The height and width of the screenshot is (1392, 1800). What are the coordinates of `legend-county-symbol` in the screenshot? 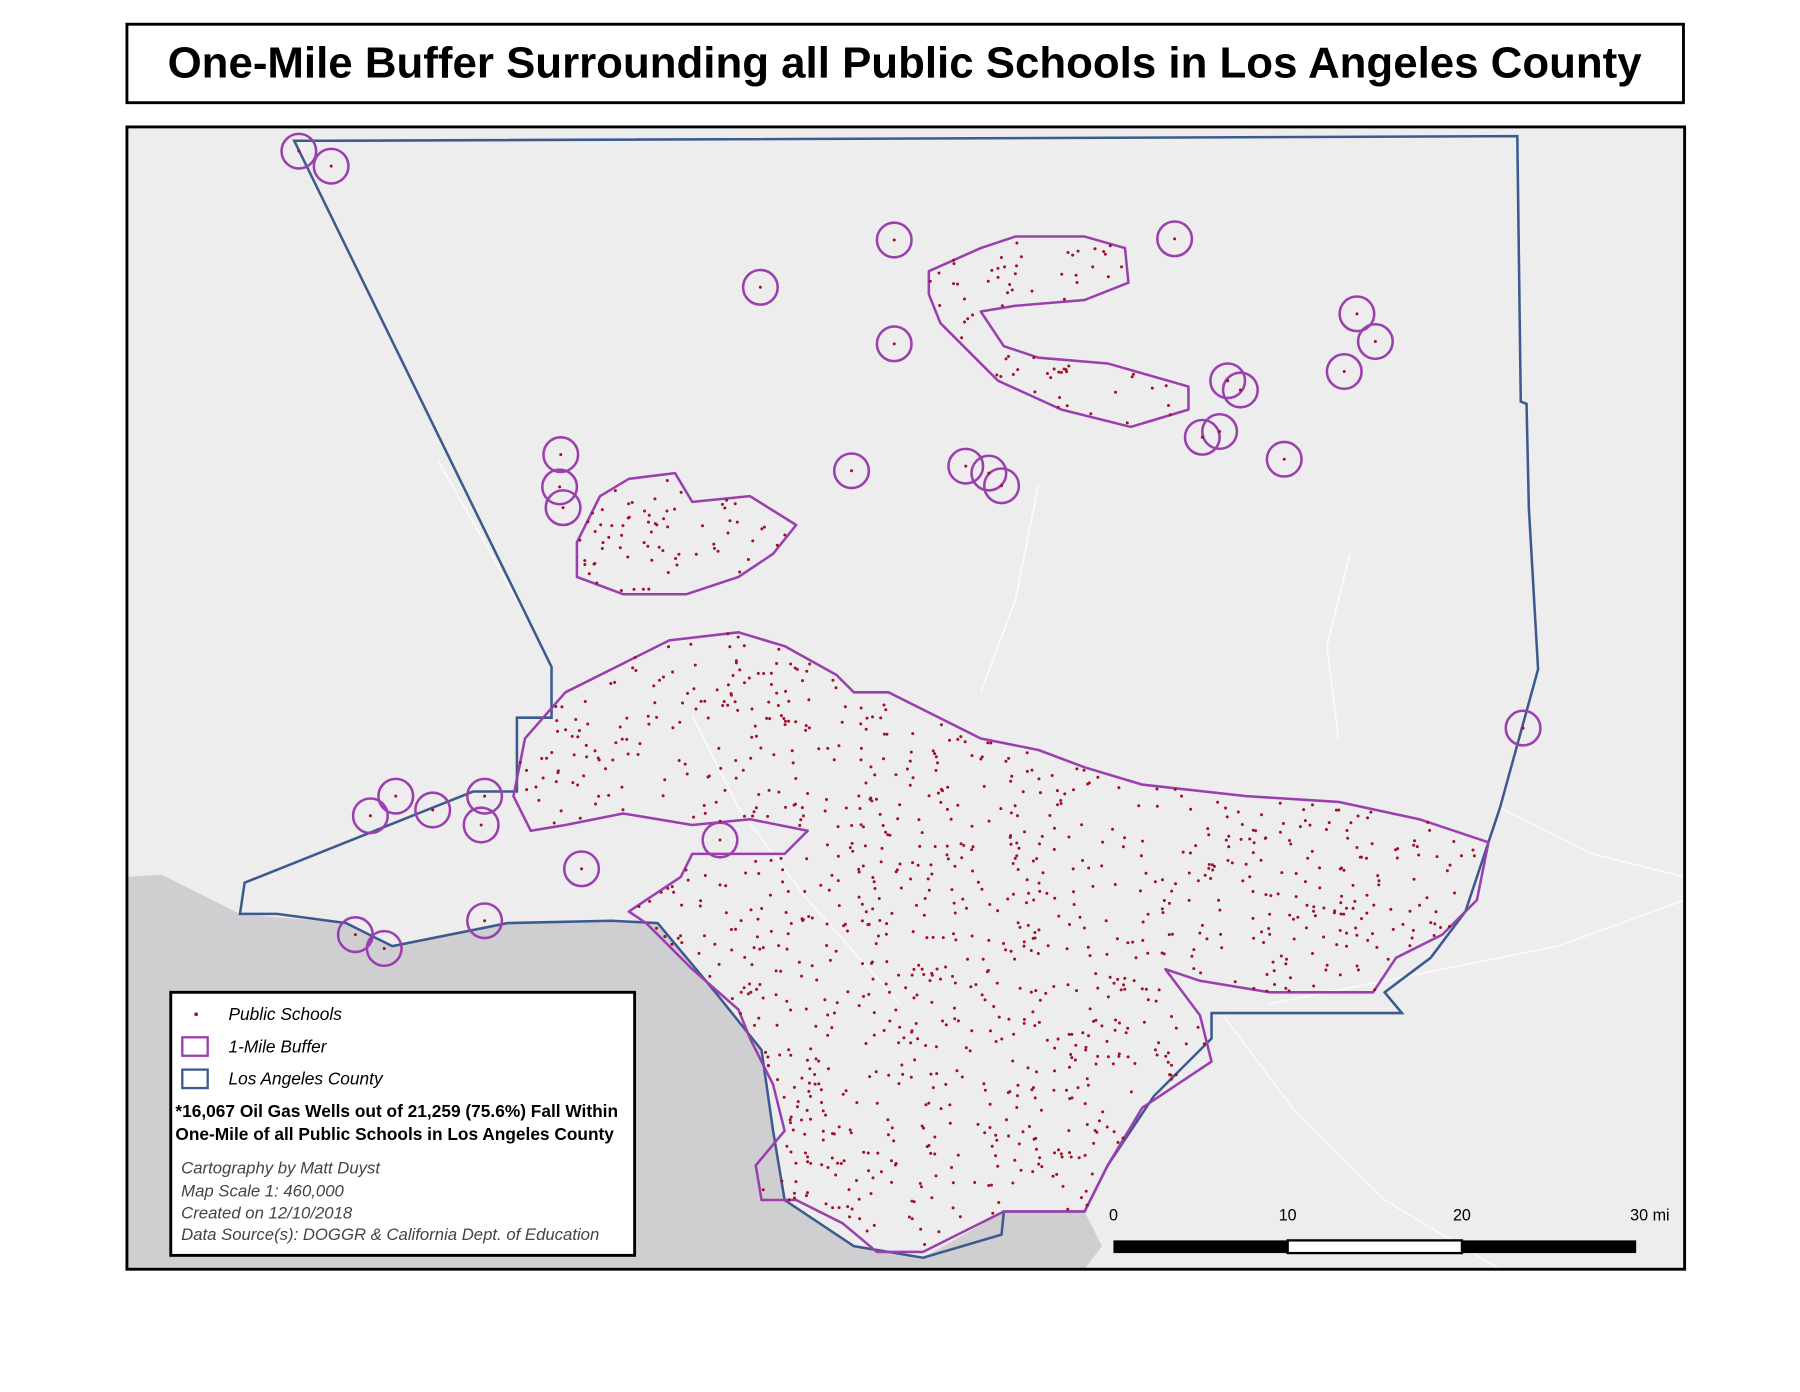 It's located at (195, 1079).